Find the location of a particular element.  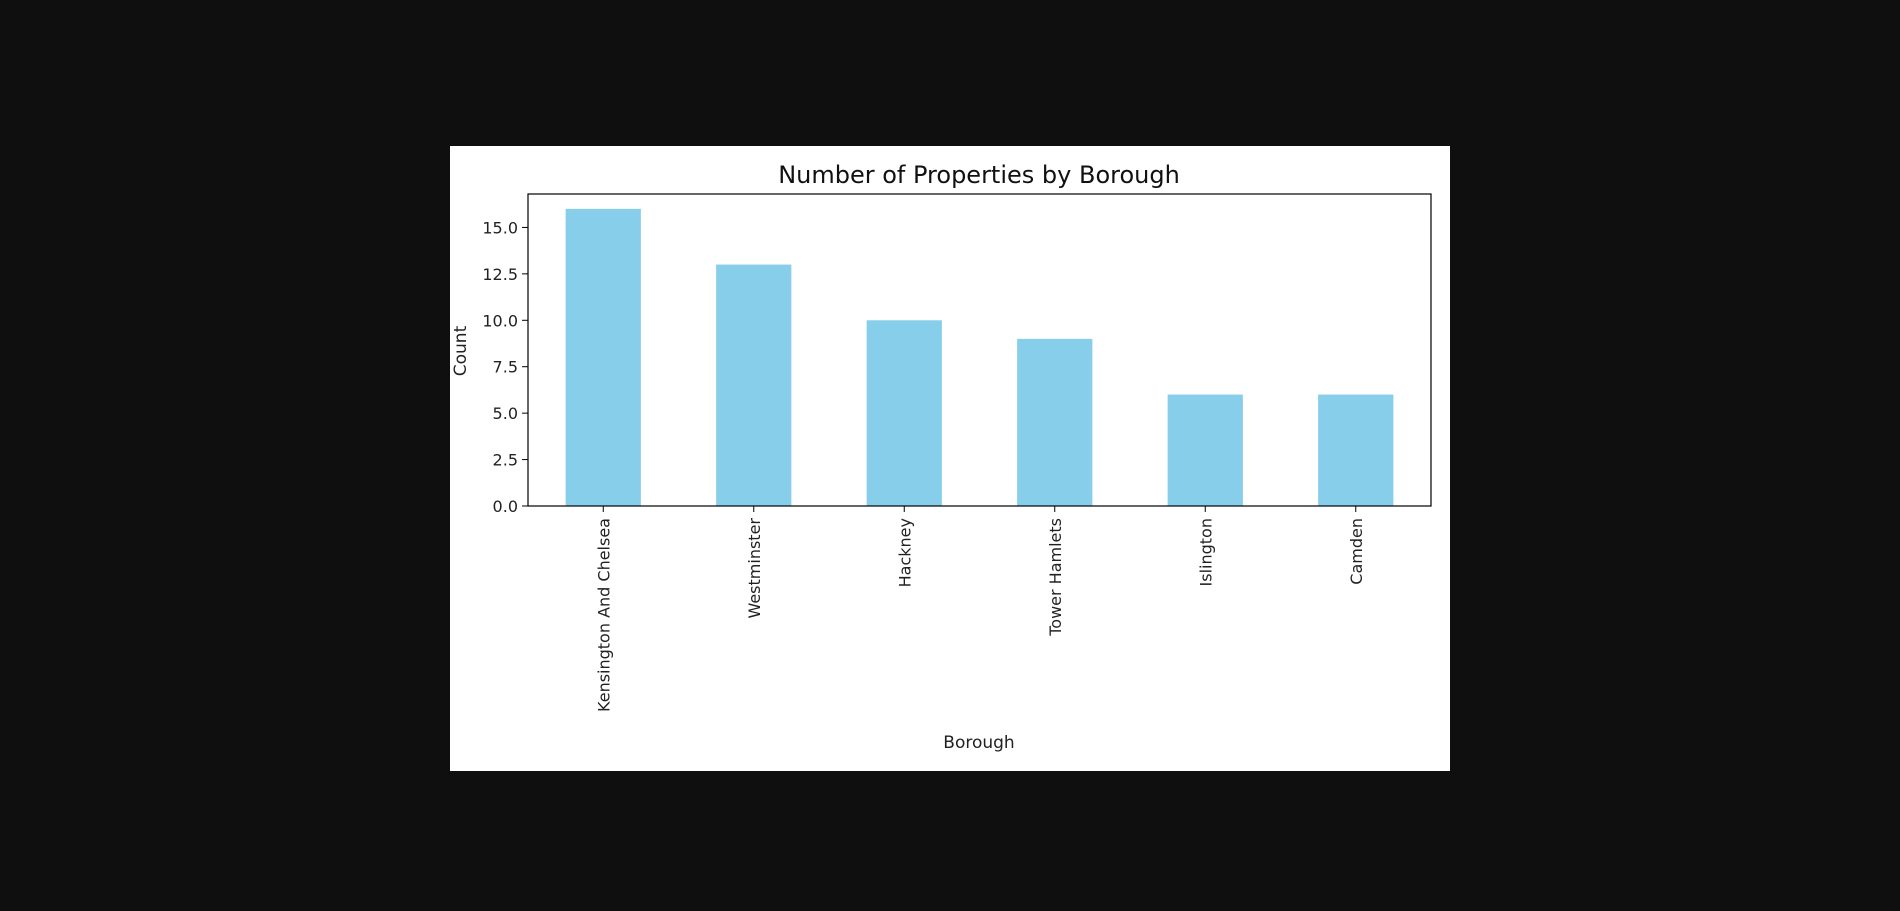

y-tick-label: 2.5 is located at coordinates (505, 460).